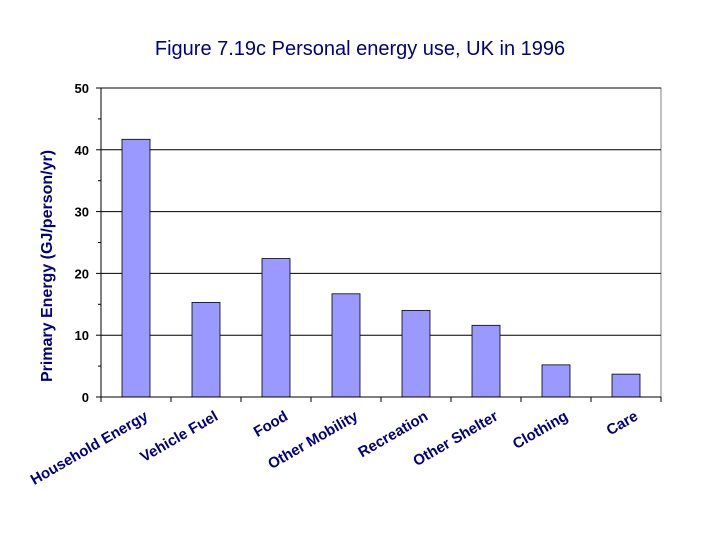  Describe the element at coordinates (622, 423) in the screenshot. I see `category-label: Care` at that location.